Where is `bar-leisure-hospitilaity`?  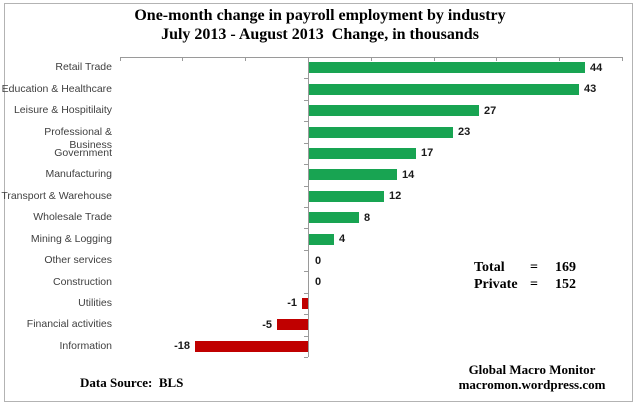 bar-leisure-hospitilaity is located at coordinates (394, 110).